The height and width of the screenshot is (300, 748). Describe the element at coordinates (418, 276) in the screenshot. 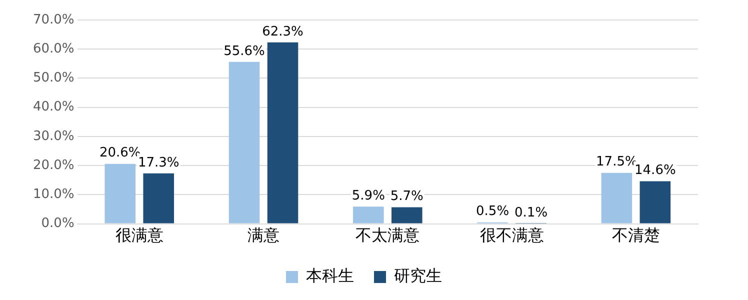

I see `legend-label: 研究生` at that location.